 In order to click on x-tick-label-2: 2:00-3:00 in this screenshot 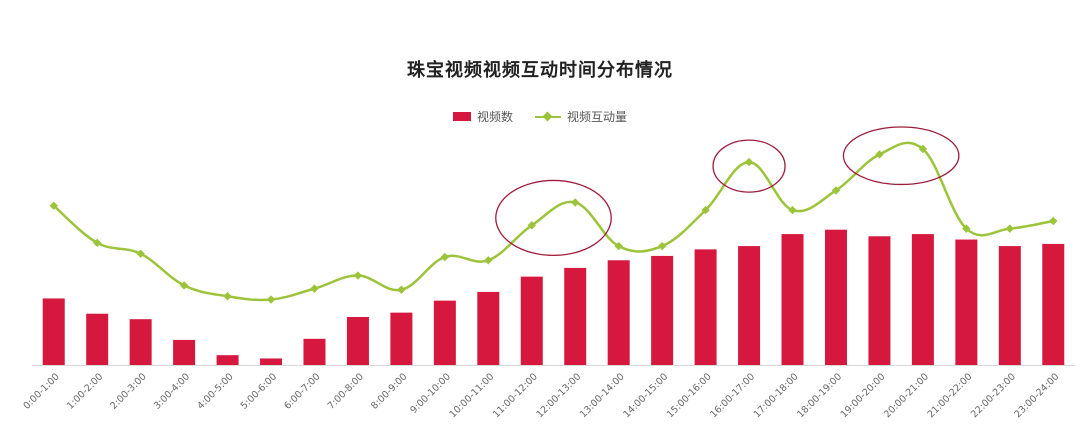, I will do `click(128, 391)`.